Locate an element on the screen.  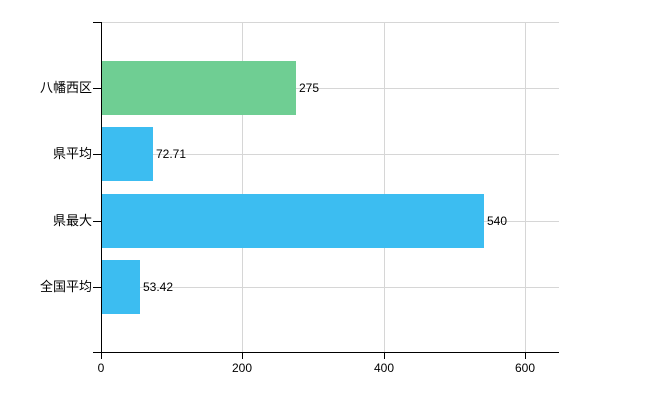
category-label-全国平均: 全国平均 is located at coordinates (65, 286).